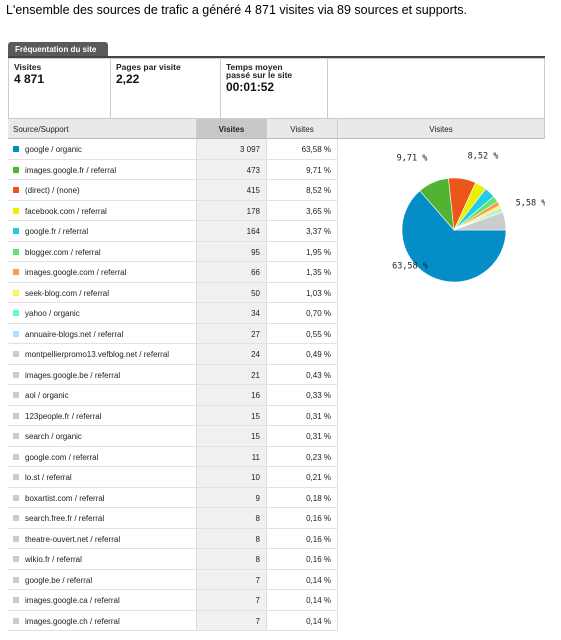 The height and width of the screenshot is (640, 561). What do you see at coordinates (102, 559) in the screenshot?
I see `source-cell: wikio.fr / referral` at bounding box center [102, 559].